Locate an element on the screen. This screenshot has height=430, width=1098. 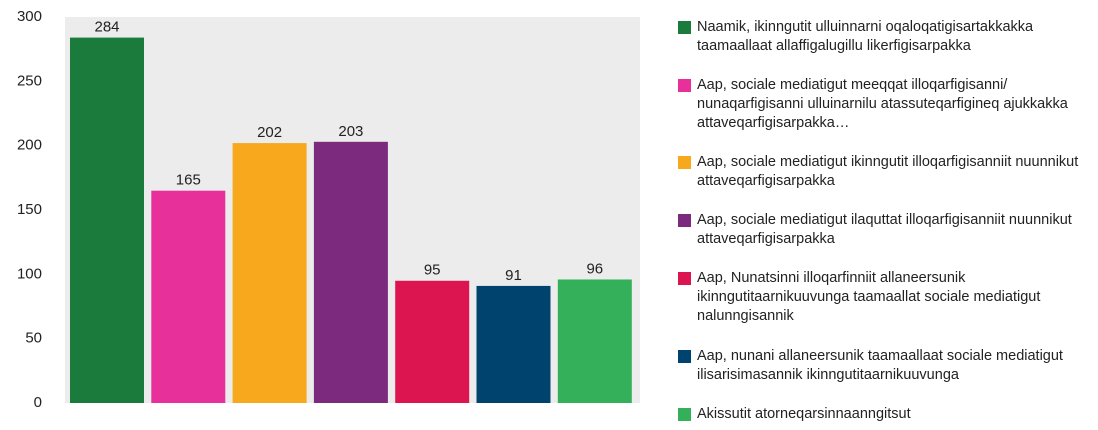
data-label: 165 is located at coordinates (188, 180).